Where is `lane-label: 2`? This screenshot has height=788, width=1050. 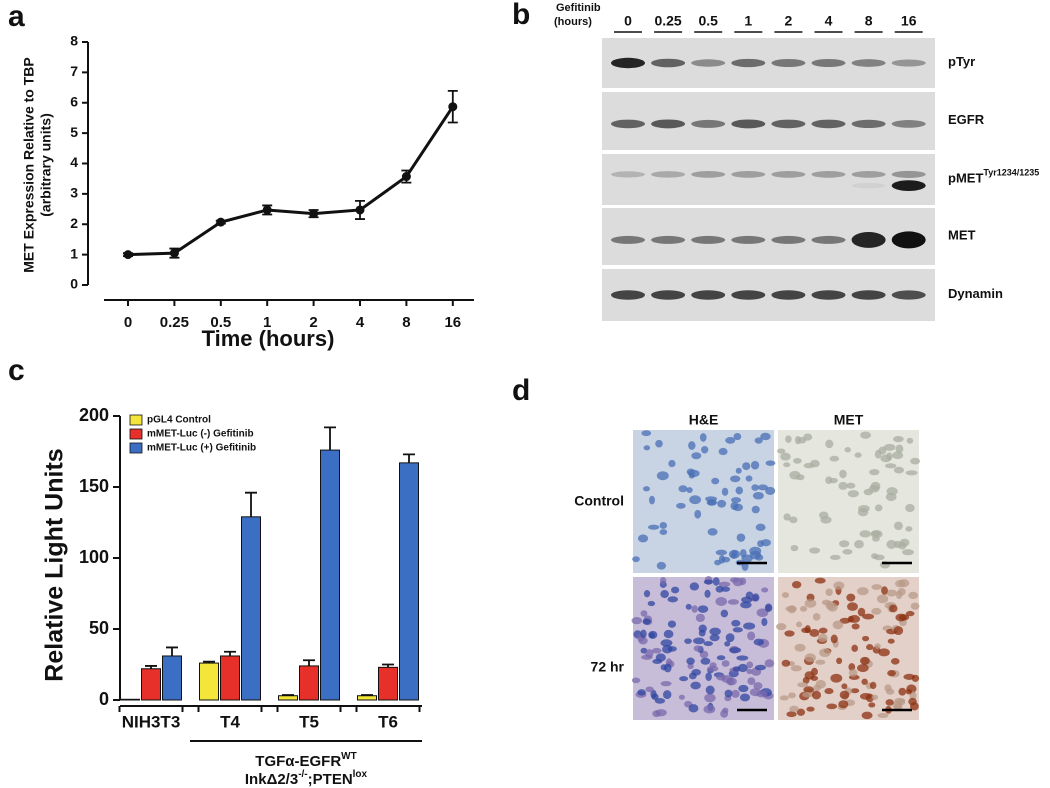 lane-label: 2 is located at coordinates (789, 21).